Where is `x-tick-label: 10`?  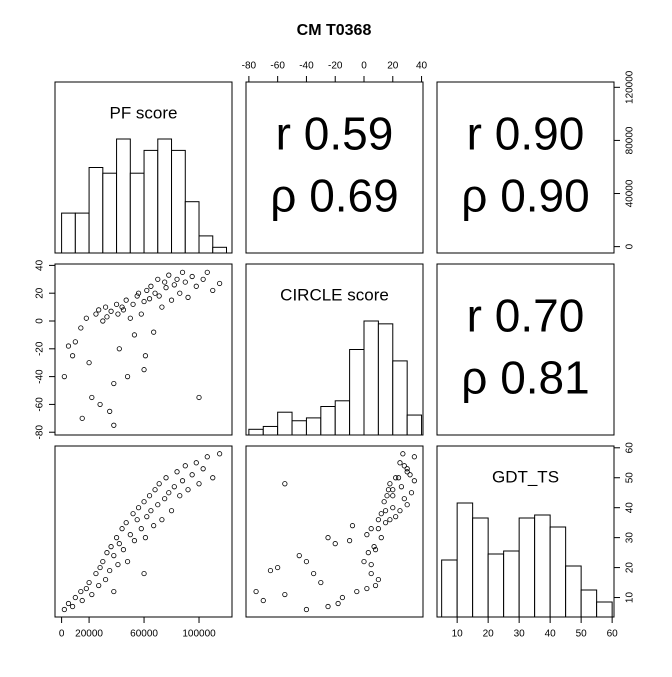 x-tick-label: 10 is located at coordinates (458, 634).